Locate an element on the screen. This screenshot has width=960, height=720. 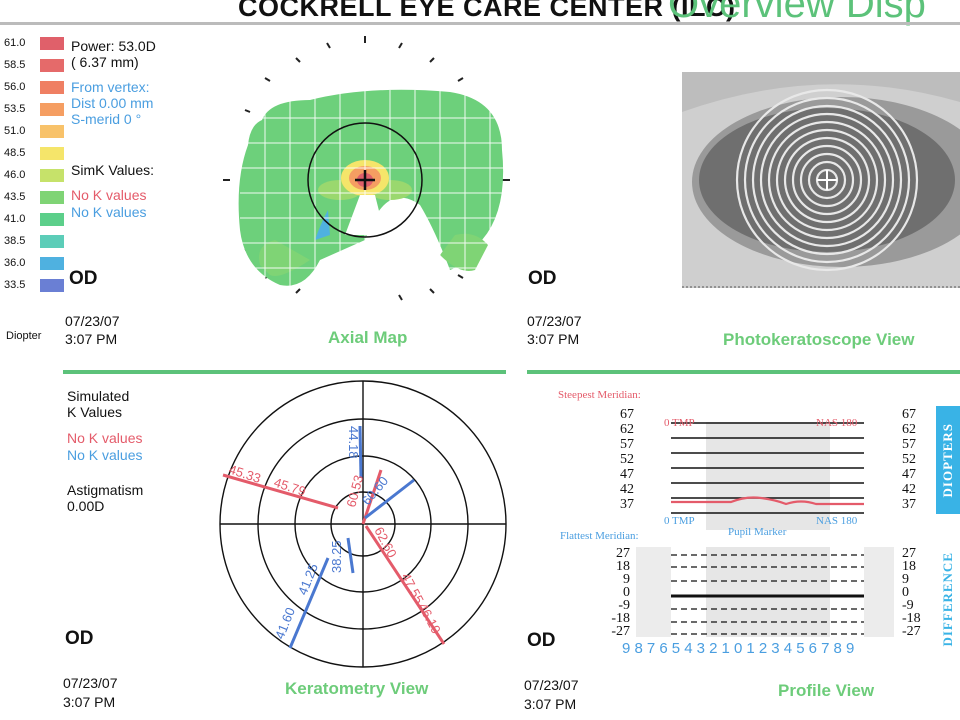
report-title: COCKRELL EYE CARE CENTER (ILC) is located at coordinates (487, 11).